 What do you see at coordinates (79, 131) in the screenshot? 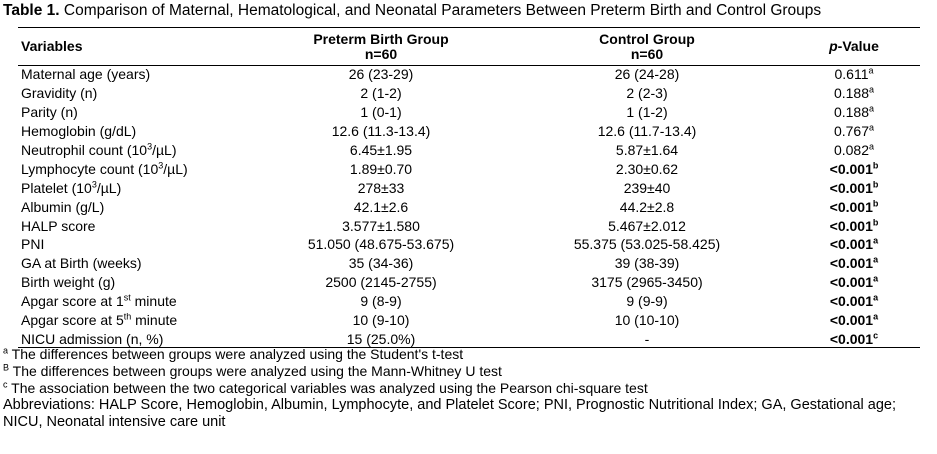
I see `cell-variable: Hemoglobin (g/dL)` at bounding box center [79, 131].